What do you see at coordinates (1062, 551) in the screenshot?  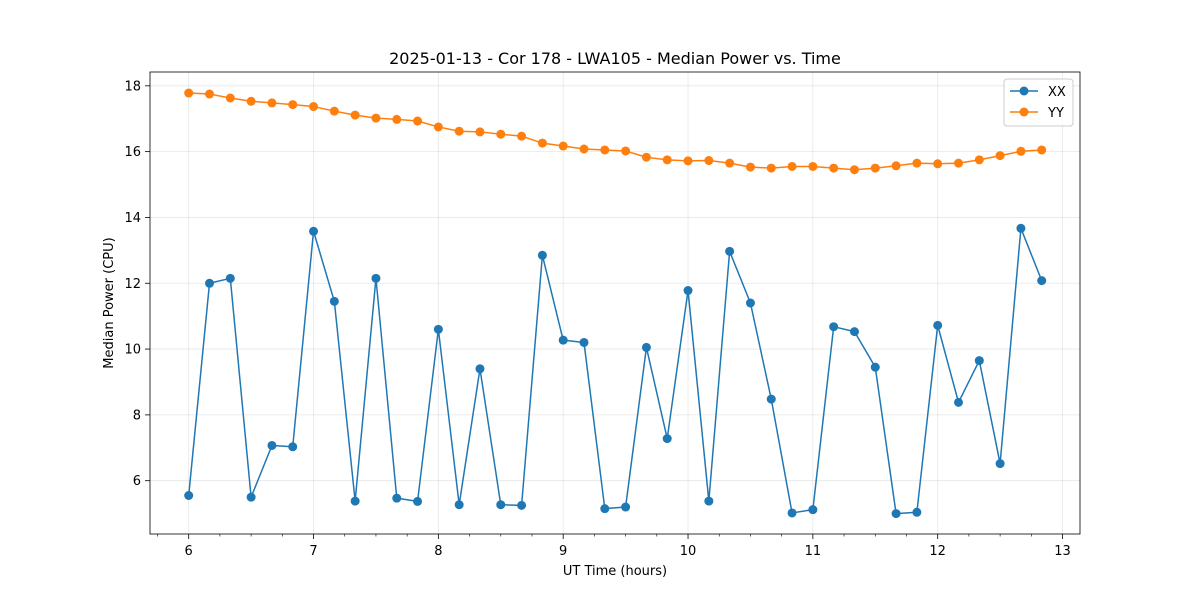 I see `x-tick-label: 13` at bounding box center [1062, 551].